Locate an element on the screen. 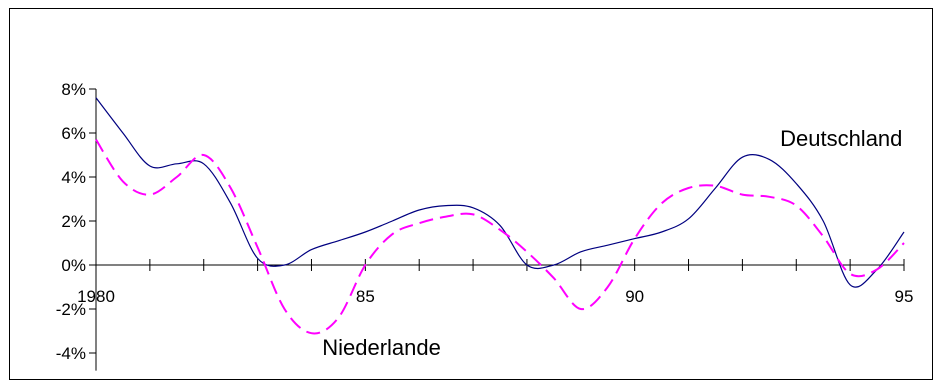  x-tick-label: 95 is located at coordinates (904, 296).